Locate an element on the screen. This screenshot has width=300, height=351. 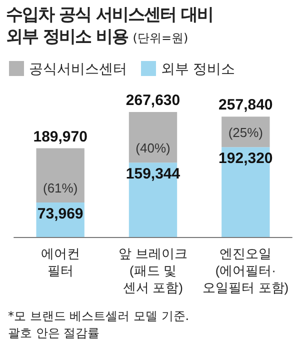
total-label: 267,630 is located at coordinates (153, 100).